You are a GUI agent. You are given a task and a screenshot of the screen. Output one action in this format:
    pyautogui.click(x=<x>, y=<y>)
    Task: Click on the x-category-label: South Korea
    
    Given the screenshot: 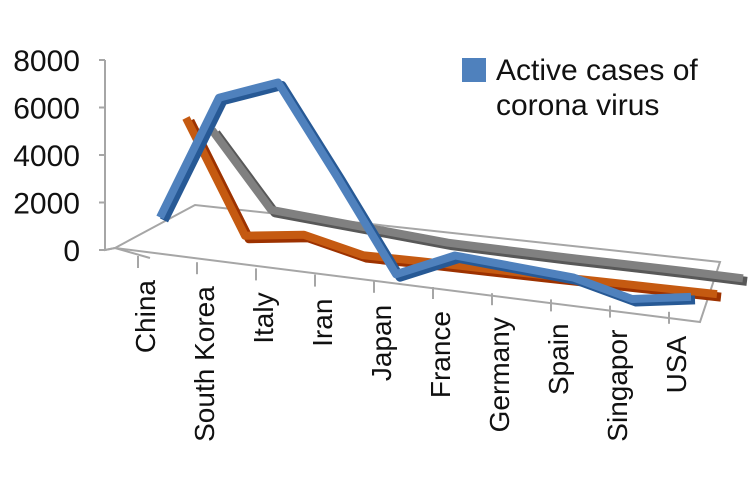 What is the action you would take?
    pyautogui.click(x=204, y=364)
    